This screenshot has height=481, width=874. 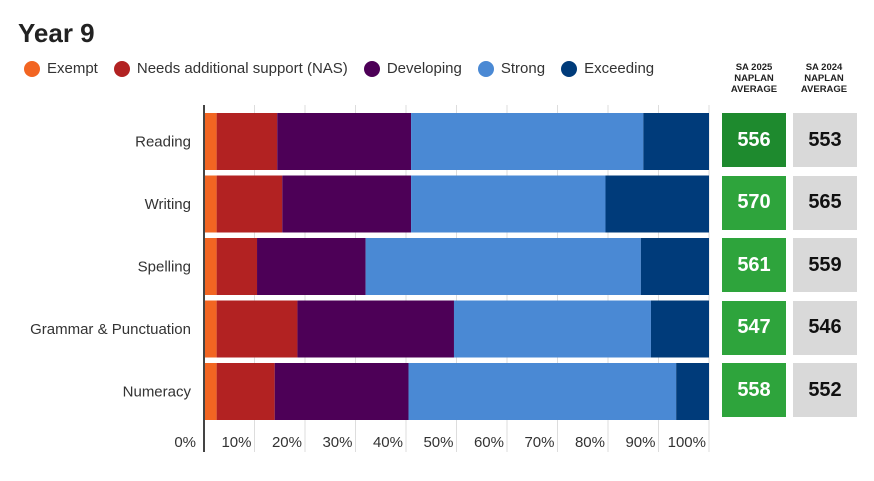 What do you see at coordinates (539, 442) in the screenshot?
I see `x-tick-label: 70%` at bounding box center [539, 442].